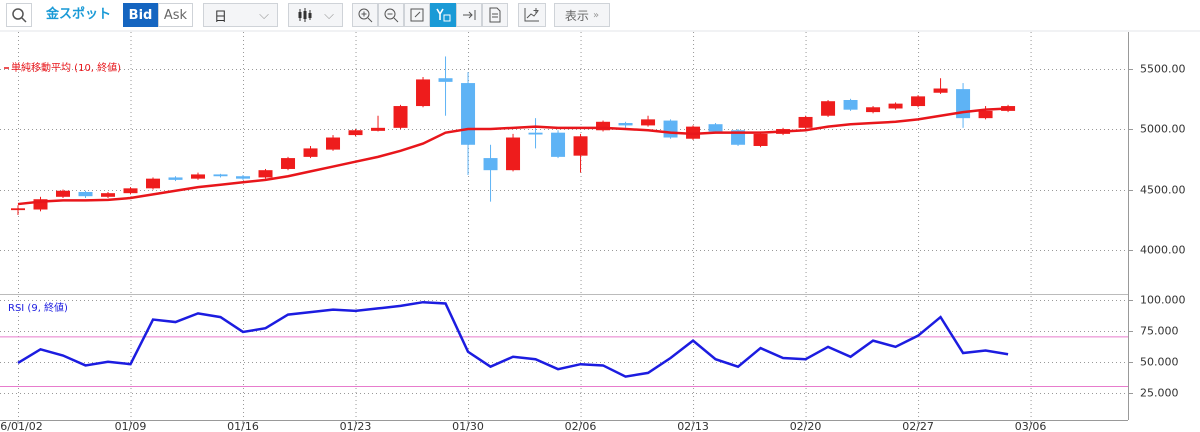 Image resolution: width=1200 pixels, height=432 pixels. What do you see at coordinates (131, 426) in the screenshot?
I see `x-tick-label: 01/09` at bounding box center [131, 426].